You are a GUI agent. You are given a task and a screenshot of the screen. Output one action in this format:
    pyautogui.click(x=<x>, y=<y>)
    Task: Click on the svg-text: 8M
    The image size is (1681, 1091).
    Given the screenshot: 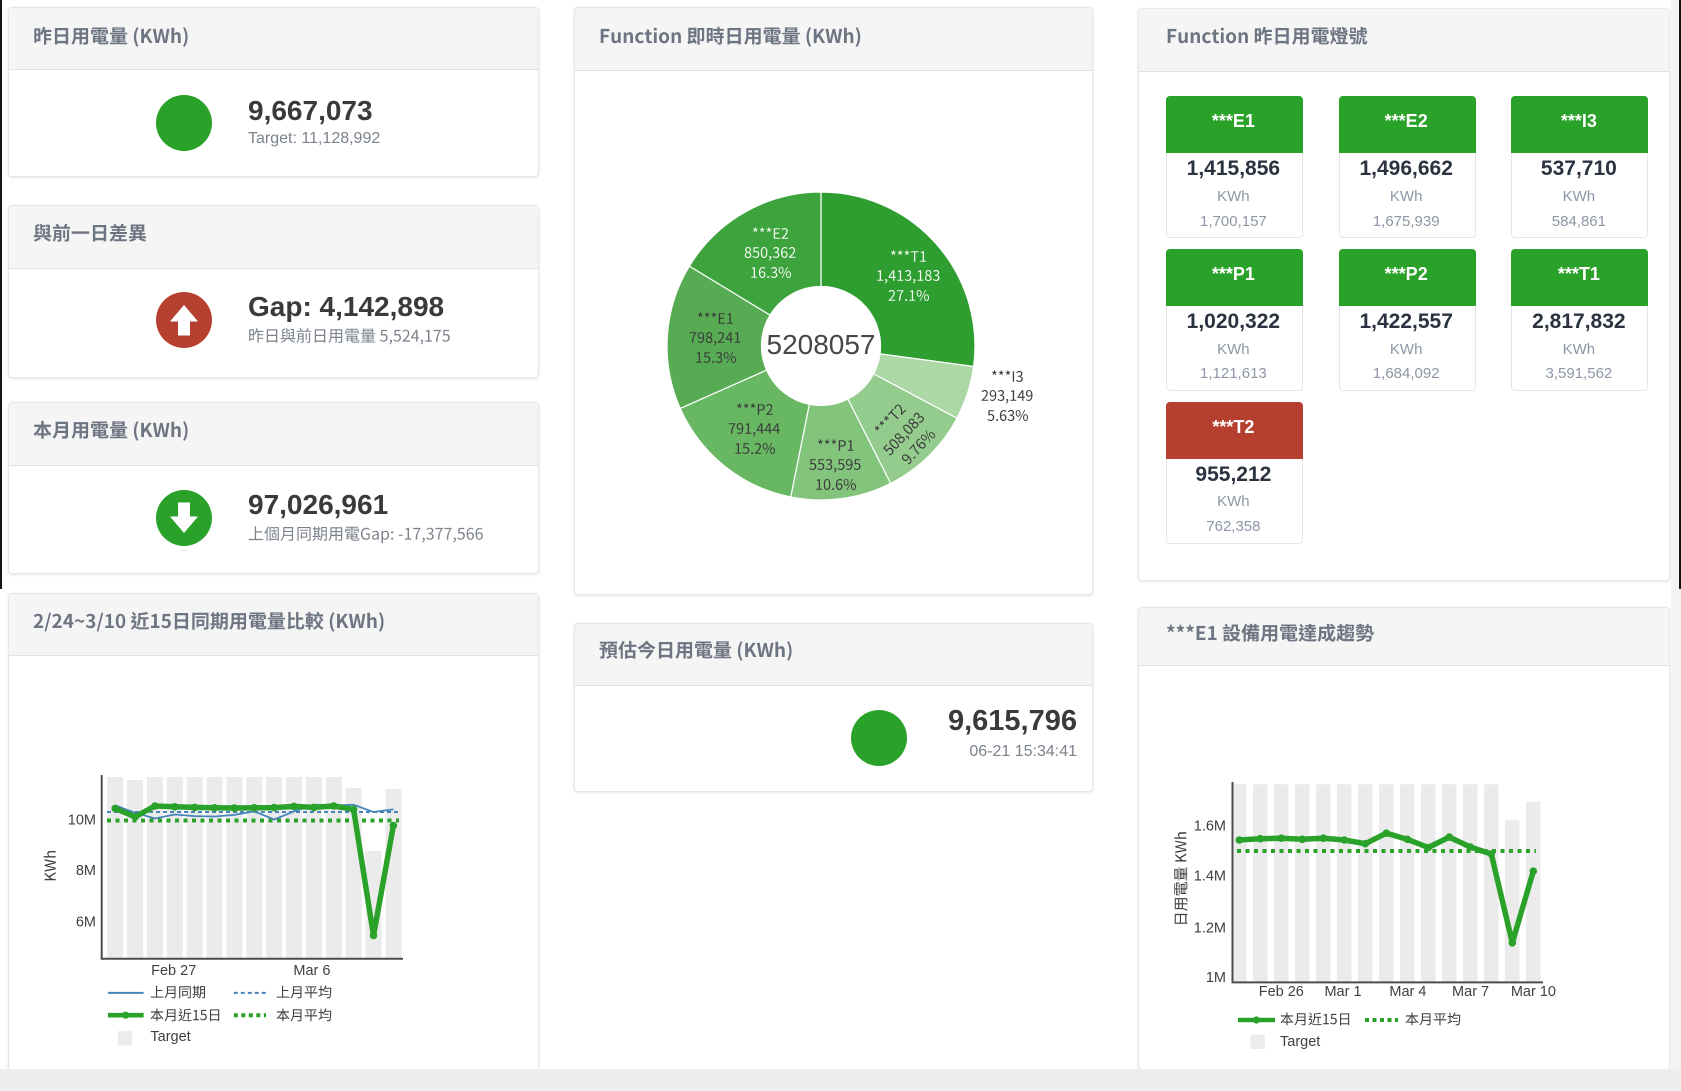 What is the action you would take?
    pyautogui.click(x=86, y=871)
    